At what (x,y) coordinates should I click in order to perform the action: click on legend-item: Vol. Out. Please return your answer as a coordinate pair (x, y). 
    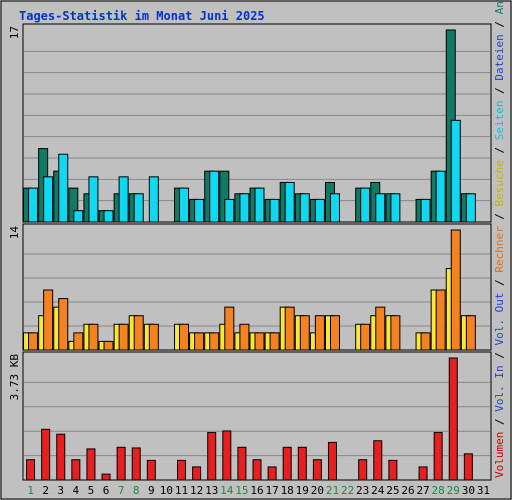
    Looking at the image, I should click on (499, 319).